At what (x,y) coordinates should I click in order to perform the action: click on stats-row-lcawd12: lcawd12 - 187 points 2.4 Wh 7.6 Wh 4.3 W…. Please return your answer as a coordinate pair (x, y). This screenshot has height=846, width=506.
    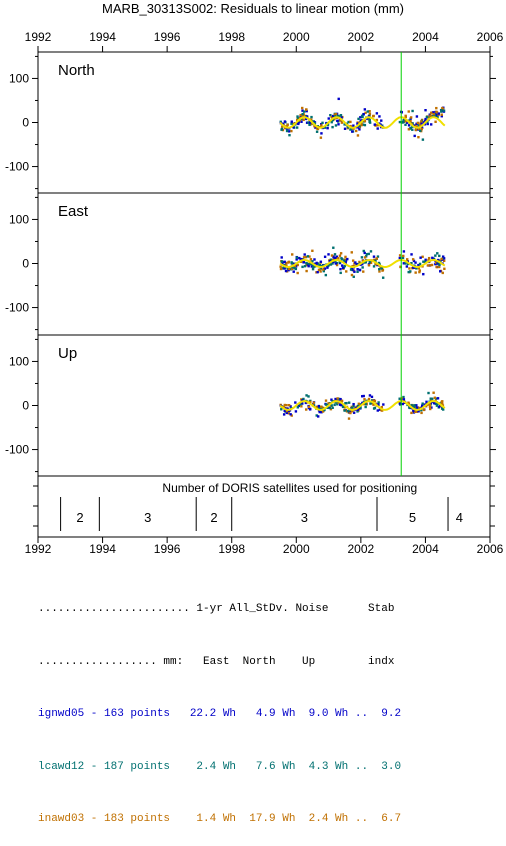
    Looking at the image, I should click on (220, 766).